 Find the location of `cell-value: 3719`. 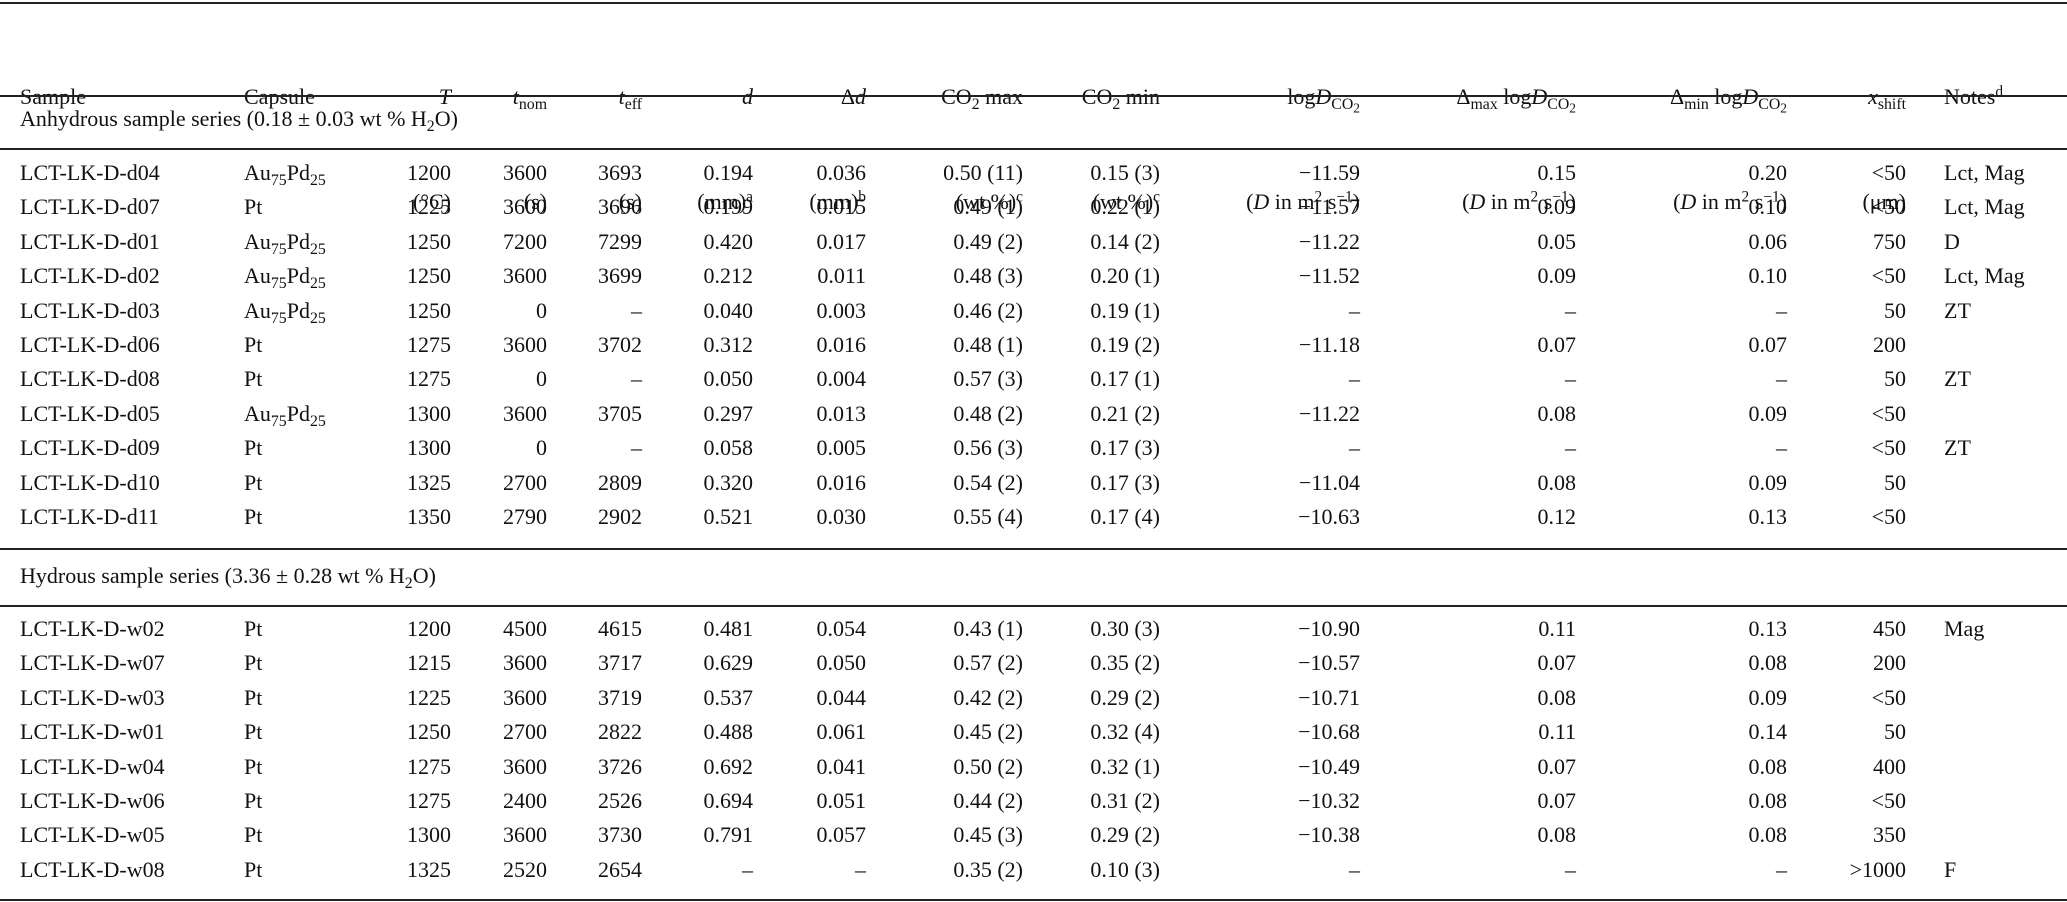

cell-value: 3719 is located at coordinates (620, 697).